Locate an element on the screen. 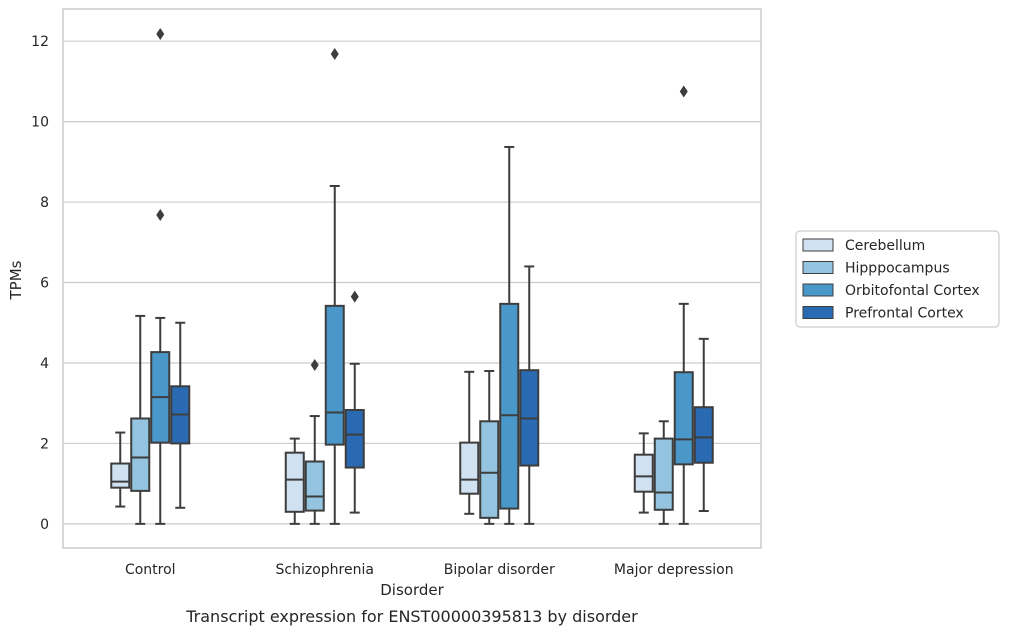 The height and width of the screenshot is (634, 1009). x-tick-label: Bipolar disorder is located at coordinates (499, 570).